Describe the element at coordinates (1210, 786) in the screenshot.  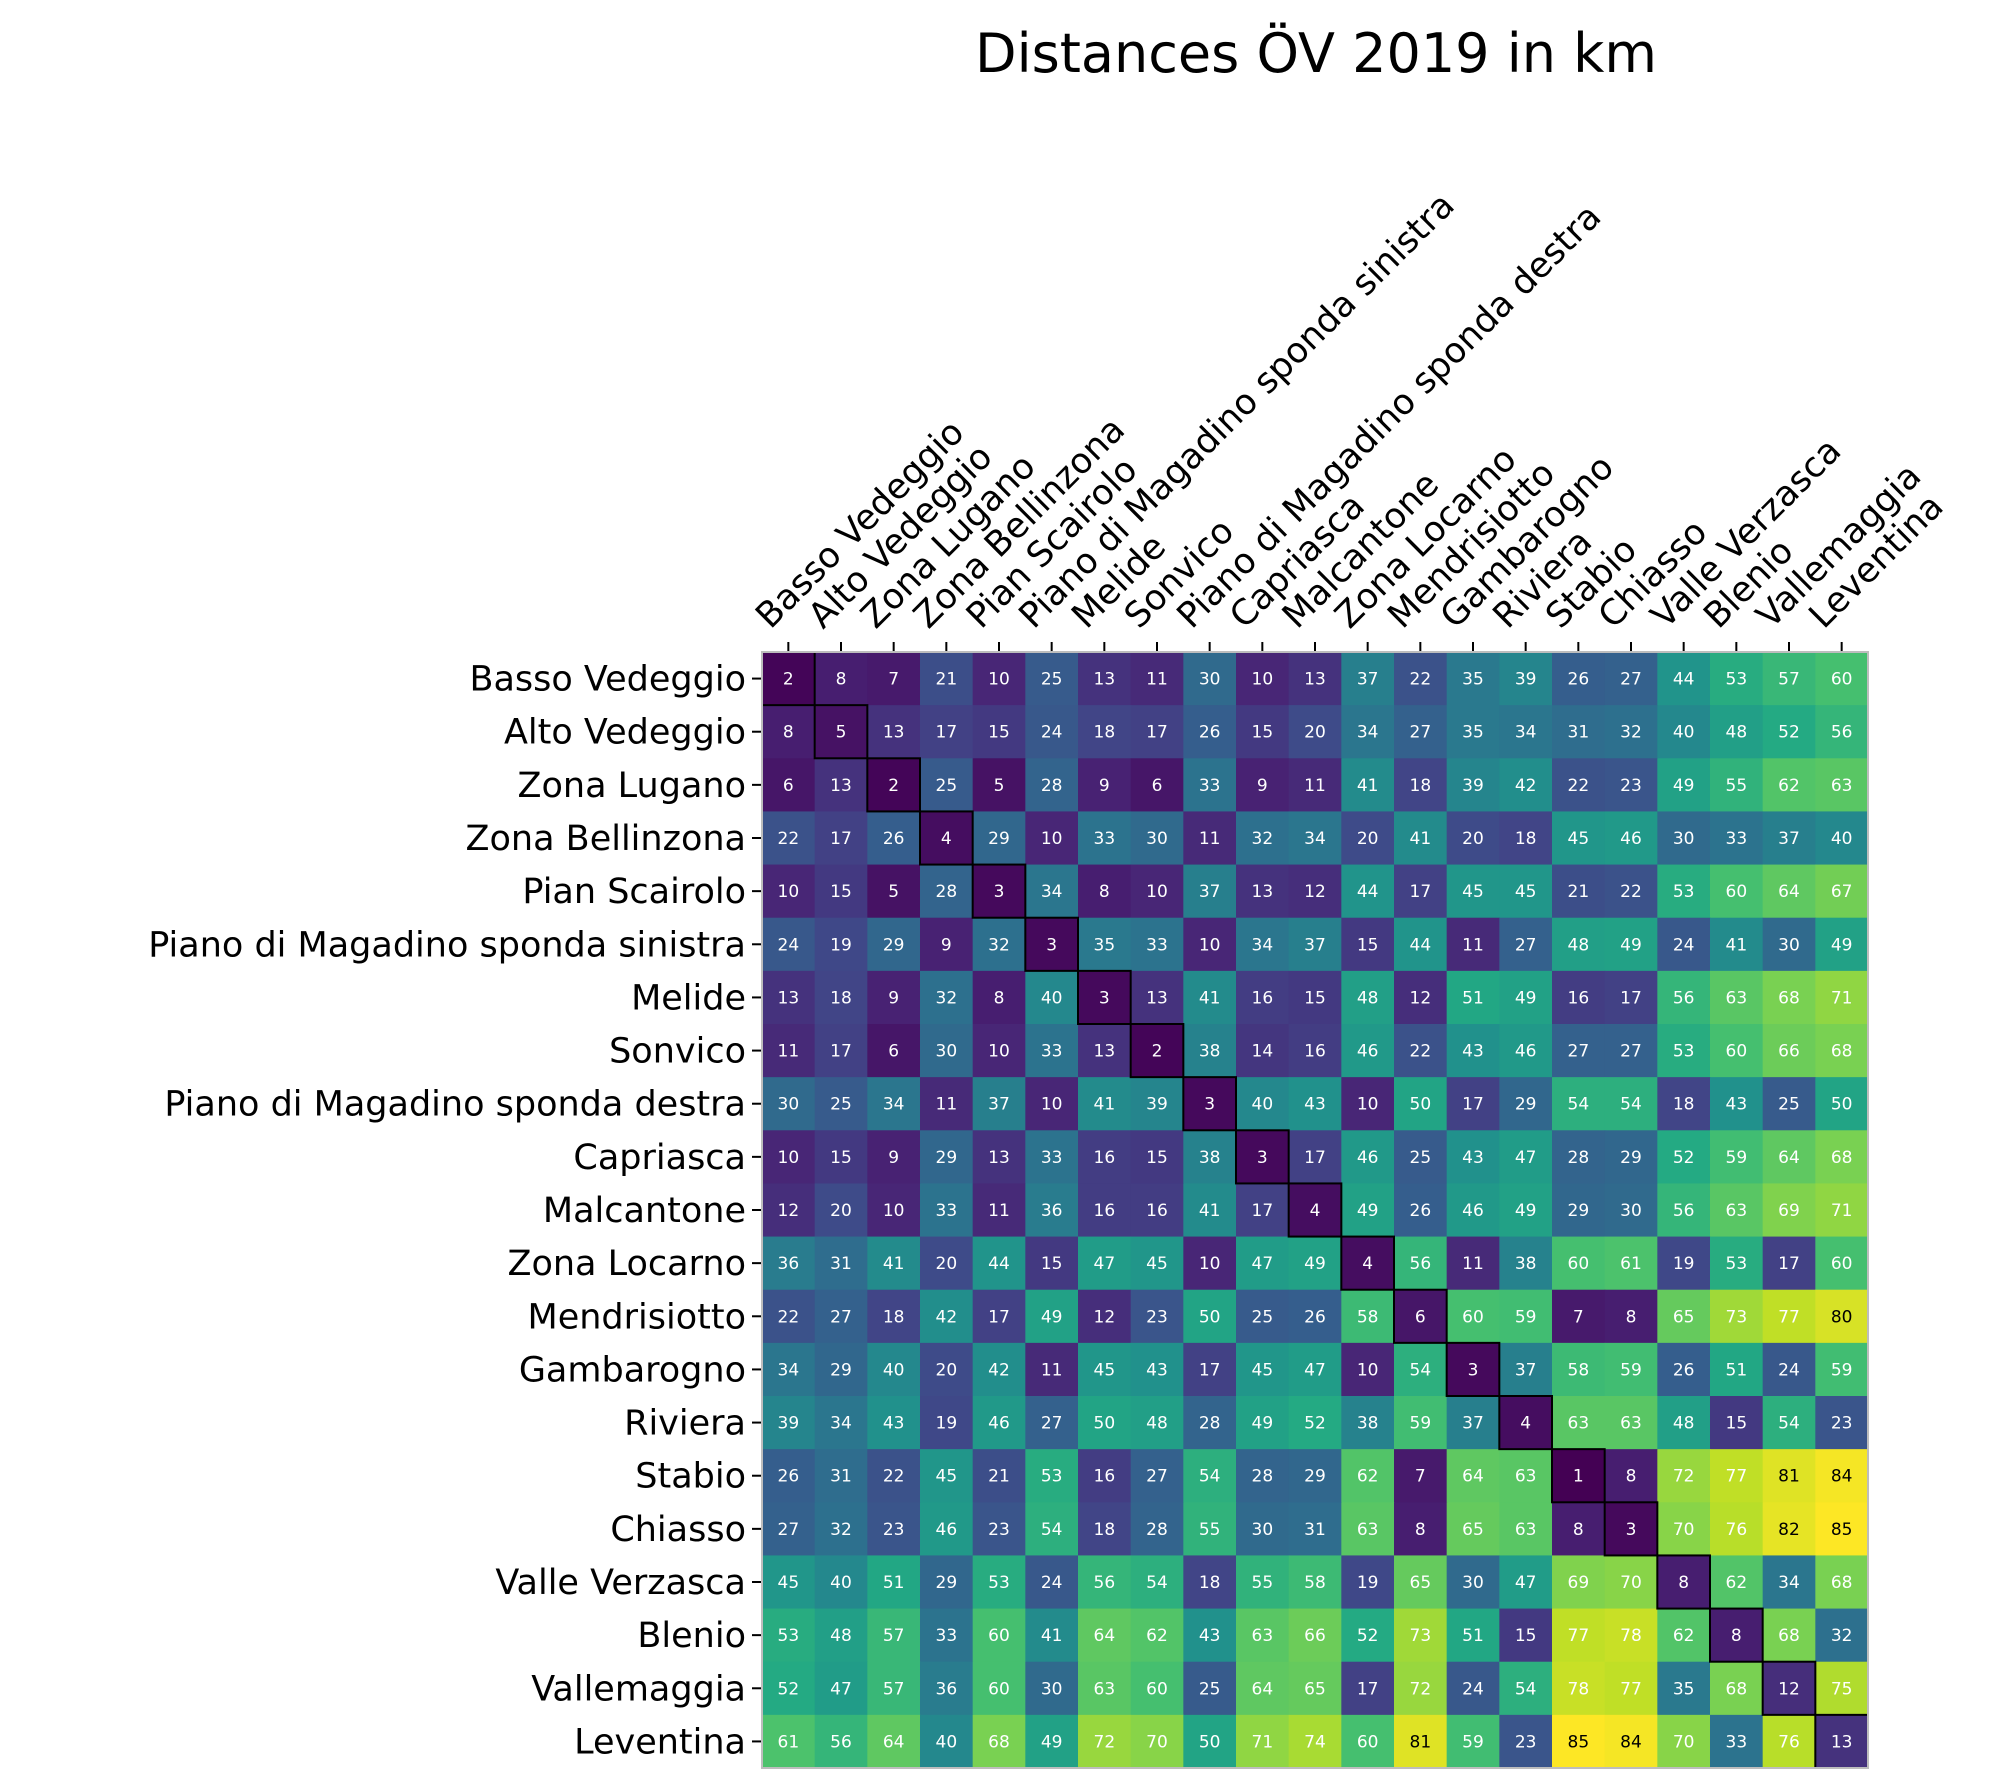
I see `cell-value-label: 33` at that location.